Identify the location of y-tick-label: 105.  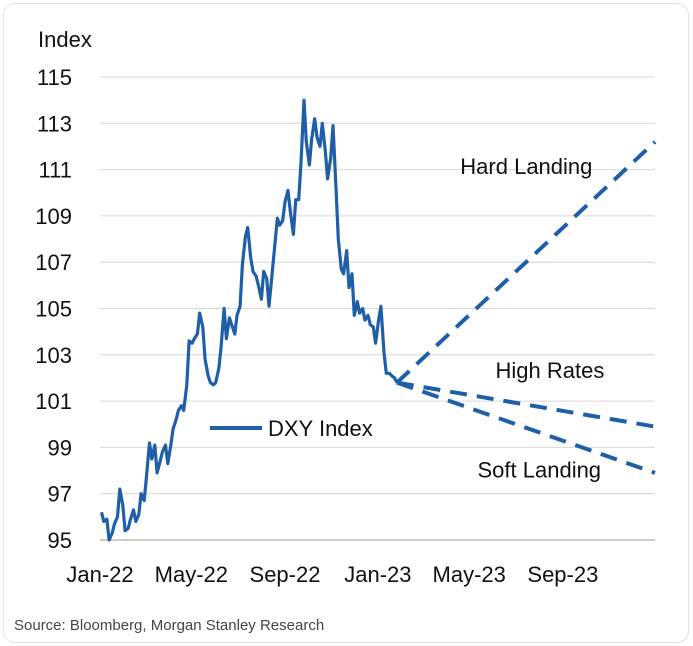
(53, 309).